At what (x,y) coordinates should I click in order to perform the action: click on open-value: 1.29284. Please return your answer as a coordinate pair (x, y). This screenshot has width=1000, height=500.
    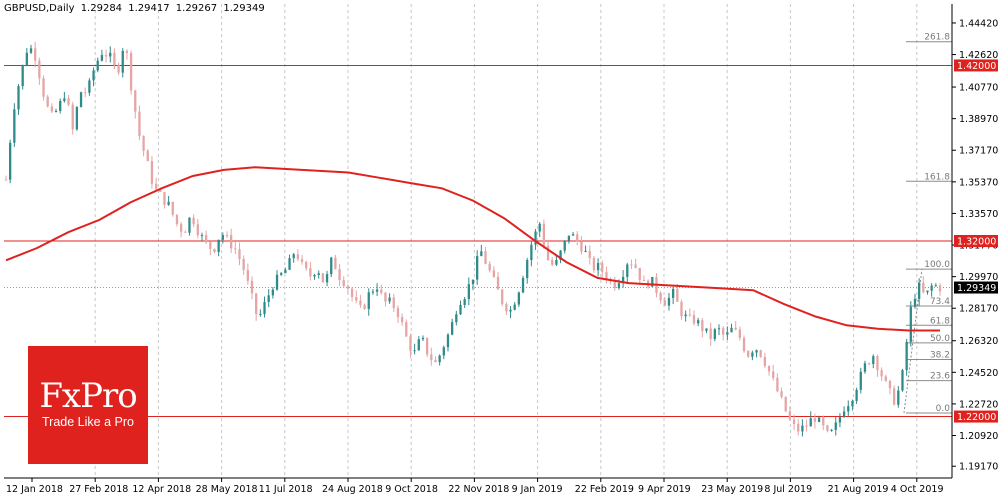
    Looking at the image, I should click on (101, 8).